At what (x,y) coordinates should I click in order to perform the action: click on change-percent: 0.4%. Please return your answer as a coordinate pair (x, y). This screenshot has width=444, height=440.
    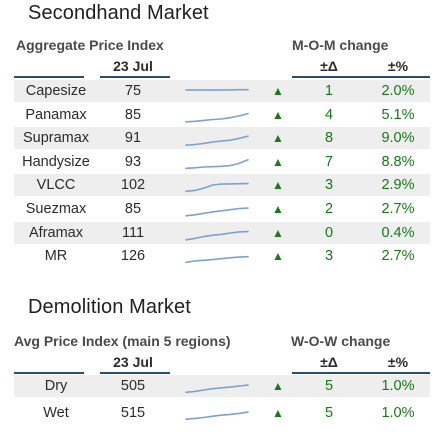
    Looking at the image, I should click on (398, 232).